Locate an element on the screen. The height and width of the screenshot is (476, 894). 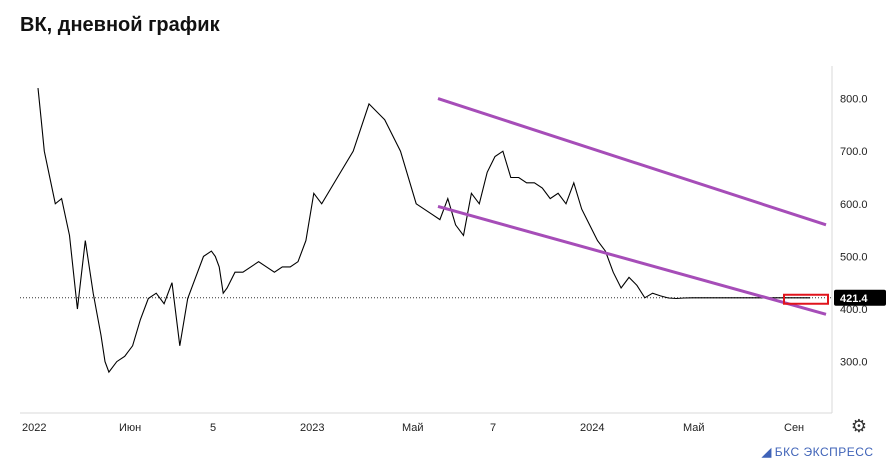
x-tick-label: 7 is located at coordinates (493, 428).